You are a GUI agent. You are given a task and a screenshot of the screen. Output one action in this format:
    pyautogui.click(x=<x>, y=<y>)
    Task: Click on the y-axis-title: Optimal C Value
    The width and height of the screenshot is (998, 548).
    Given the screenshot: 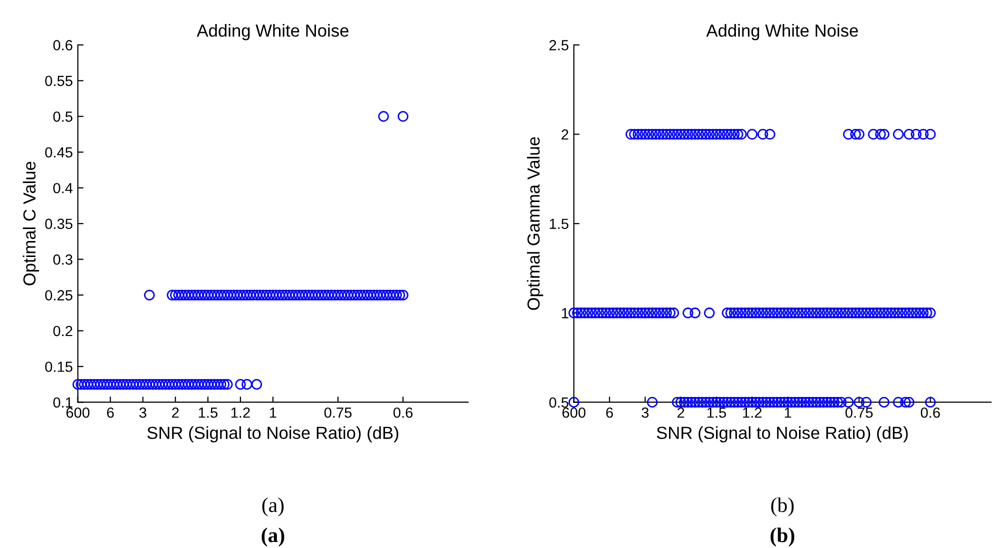 What is the action you would take?
    pyautogui.click(x=31, y=224)
    